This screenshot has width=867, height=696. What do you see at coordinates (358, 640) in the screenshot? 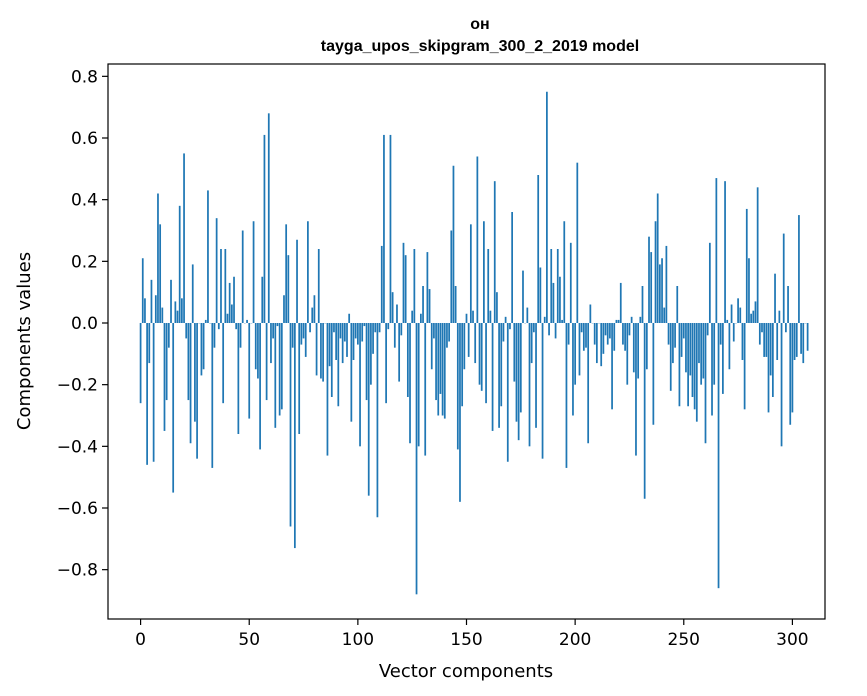
I see `x-tick-label: 100` at bounding box center [358, 640].